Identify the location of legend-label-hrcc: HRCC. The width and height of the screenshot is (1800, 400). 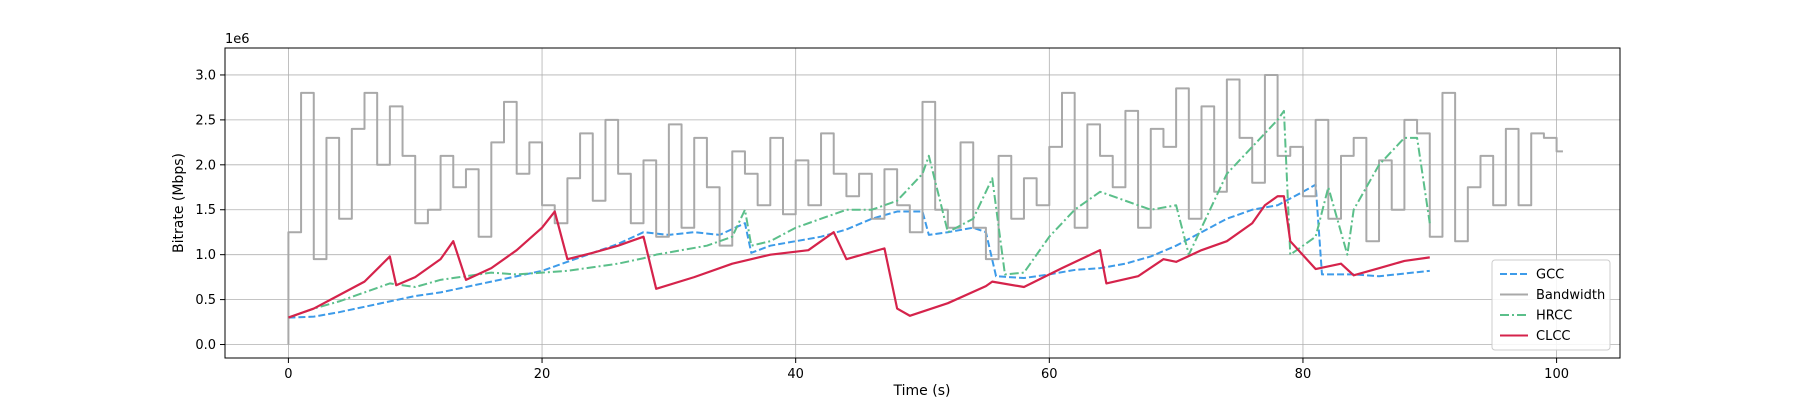
(1554, 316).